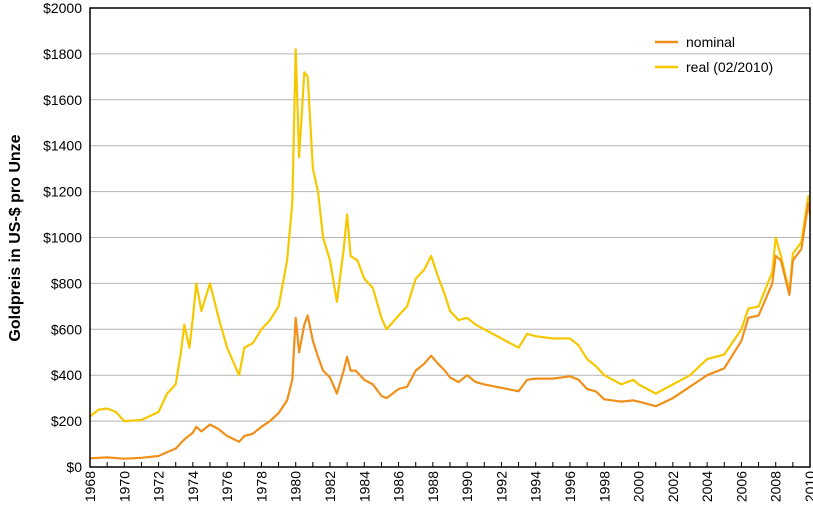  What do you see at coordinates (74, 467) in the screenshot?
I see `y-tick-label: $0` at bounding box center [74, 467].